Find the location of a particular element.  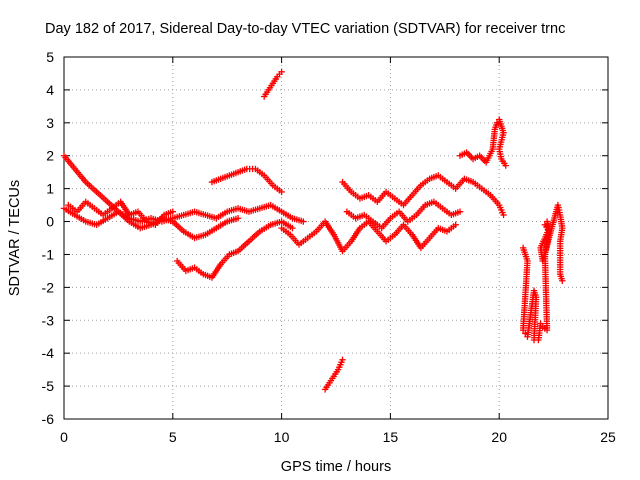

x-tick-label: 15 is located at coordinates (391, 437).